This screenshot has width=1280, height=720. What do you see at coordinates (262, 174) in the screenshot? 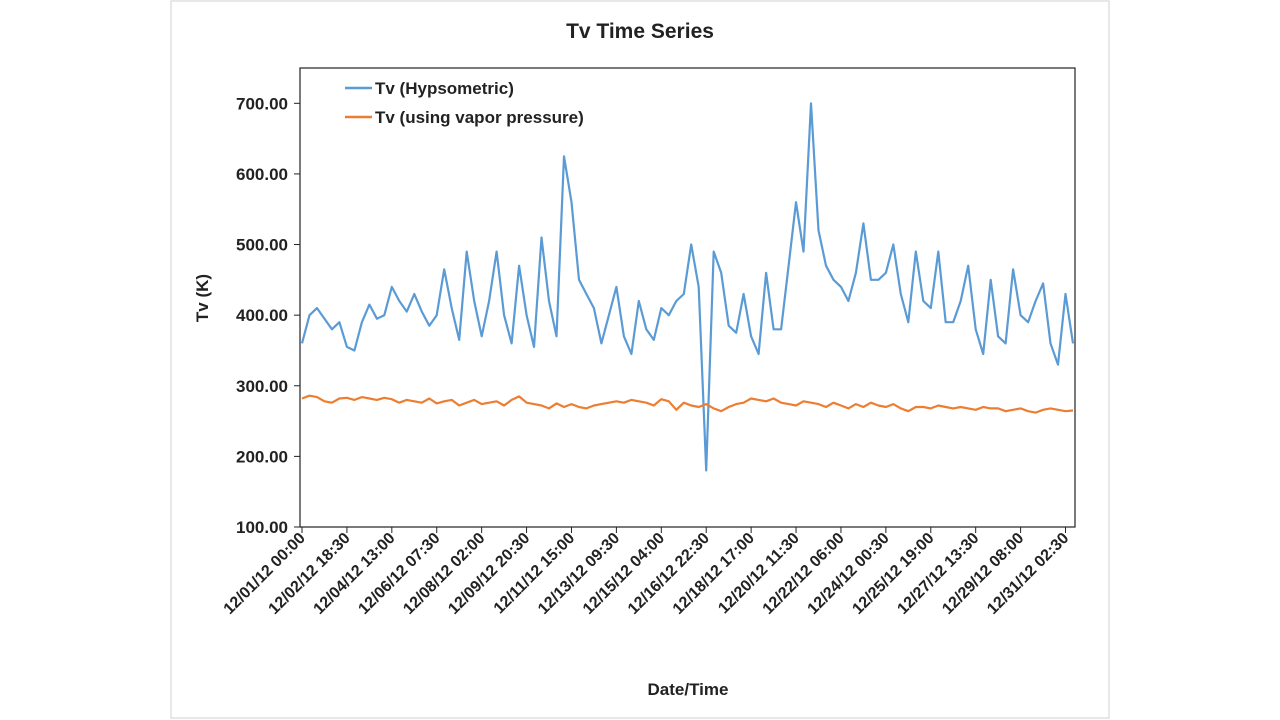
I see `y-tick-label: 600.00` at bounding box center [262, 174].